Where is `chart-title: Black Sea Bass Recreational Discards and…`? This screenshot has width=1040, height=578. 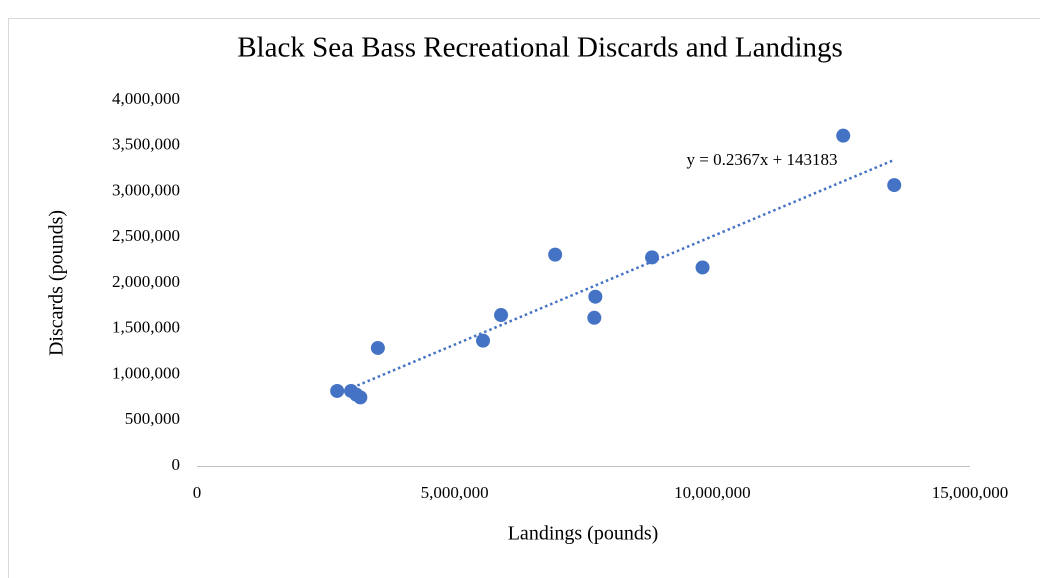 chart-title: Black Sea Bass Recreational Discards and… is located at coordinates (540, 48).